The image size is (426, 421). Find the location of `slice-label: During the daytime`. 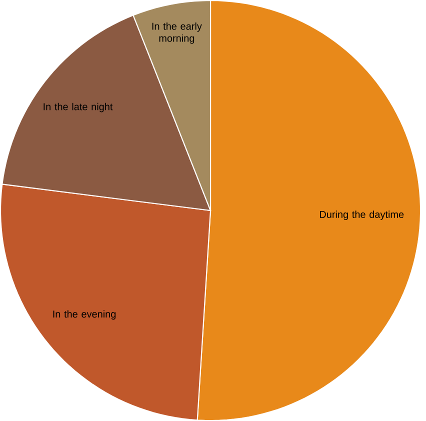

slice-label: During the daytime is located at coordinates (362, 215).